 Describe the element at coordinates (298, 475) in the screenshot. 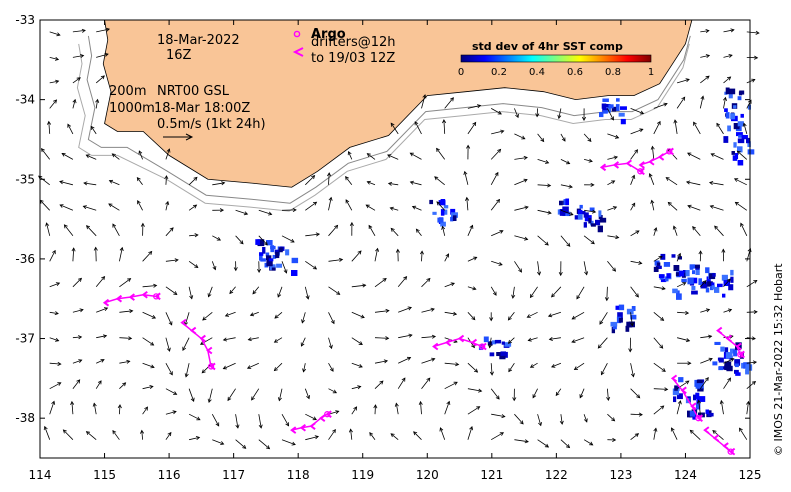

I see `x-tick-label: 118` at that location.